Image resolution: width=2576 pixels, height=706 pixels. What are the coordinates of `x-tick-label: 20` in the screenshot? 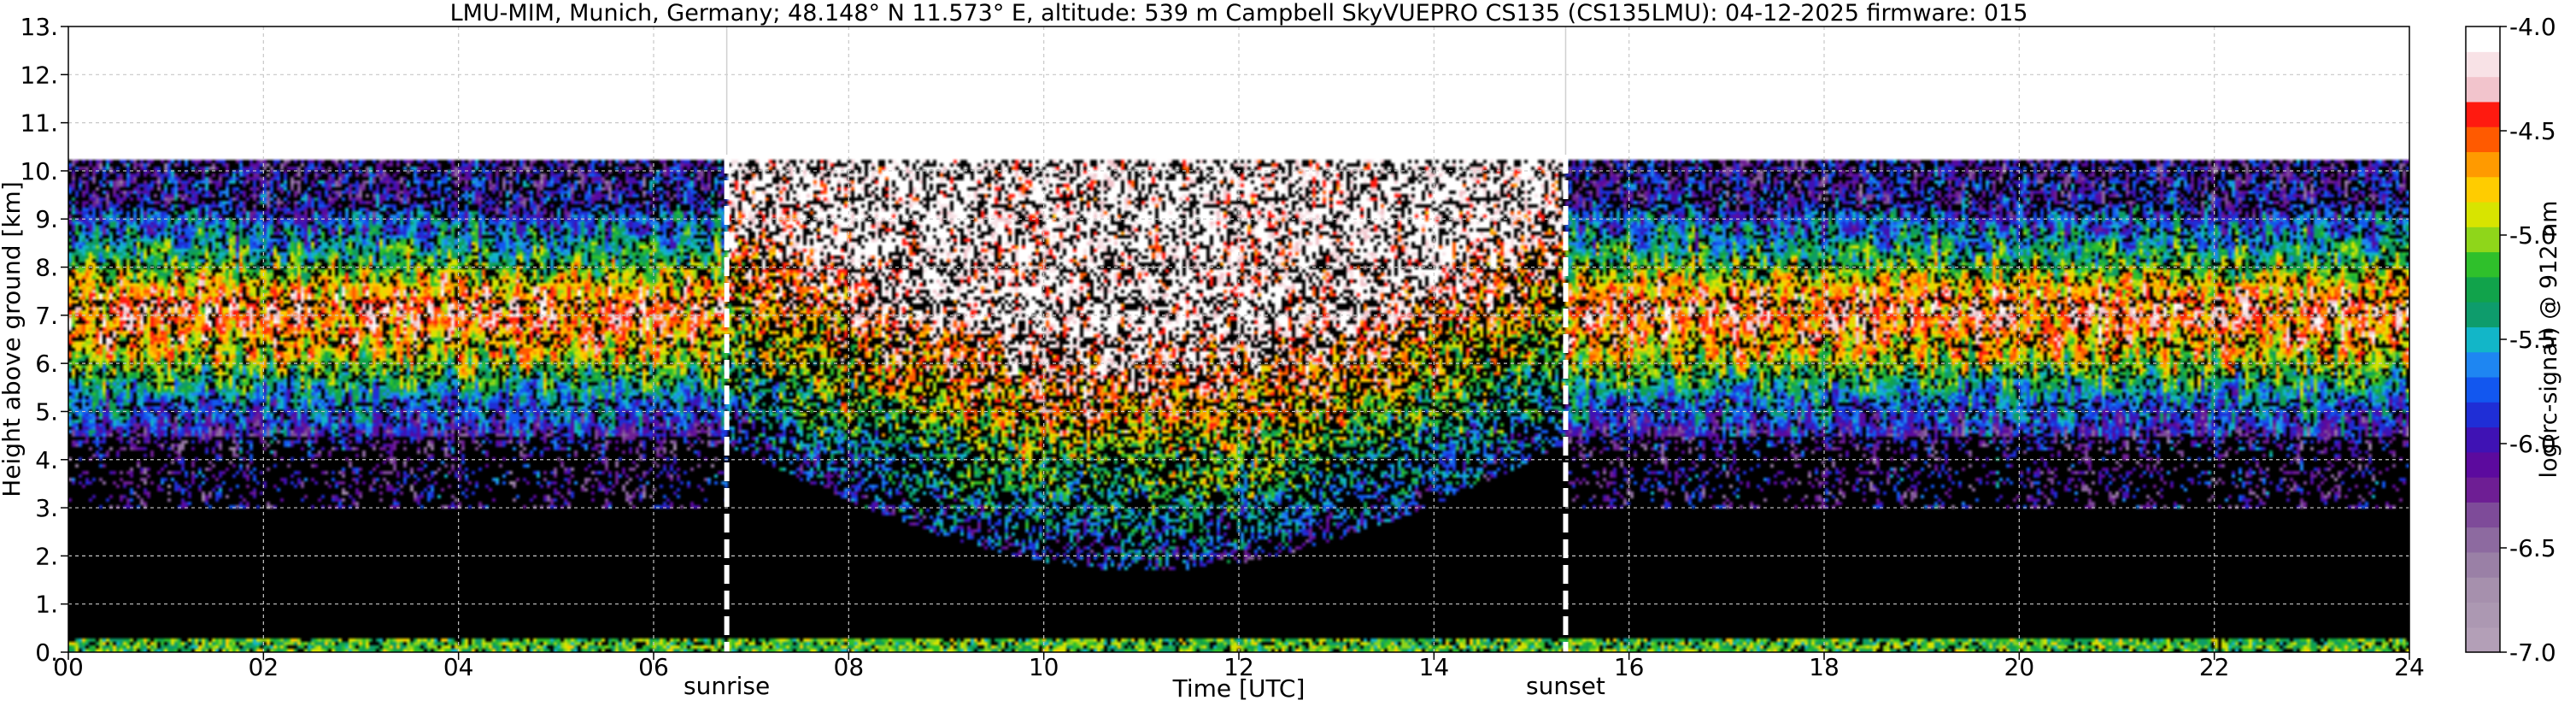 It's located at (2020, 667).